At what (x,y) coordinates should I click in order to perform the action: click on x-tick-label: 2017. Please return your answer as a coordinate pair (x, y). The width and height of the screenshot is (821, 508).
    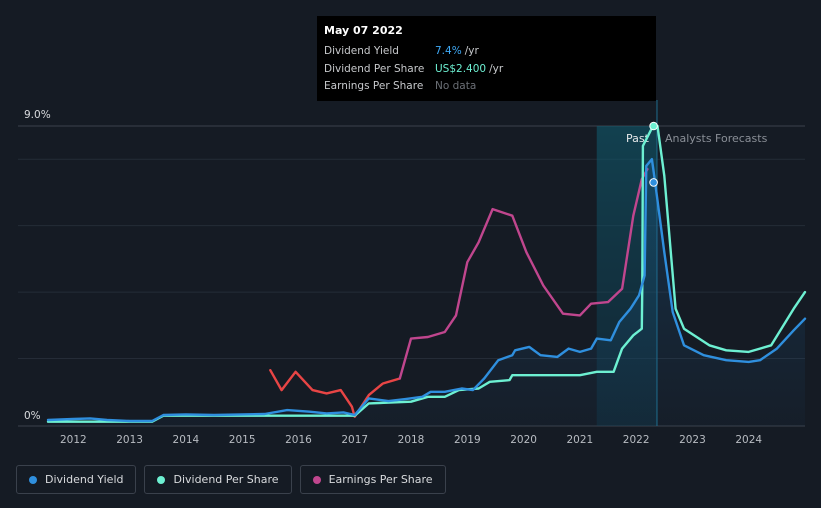
    Looking at the image, I should click on (354, 440).